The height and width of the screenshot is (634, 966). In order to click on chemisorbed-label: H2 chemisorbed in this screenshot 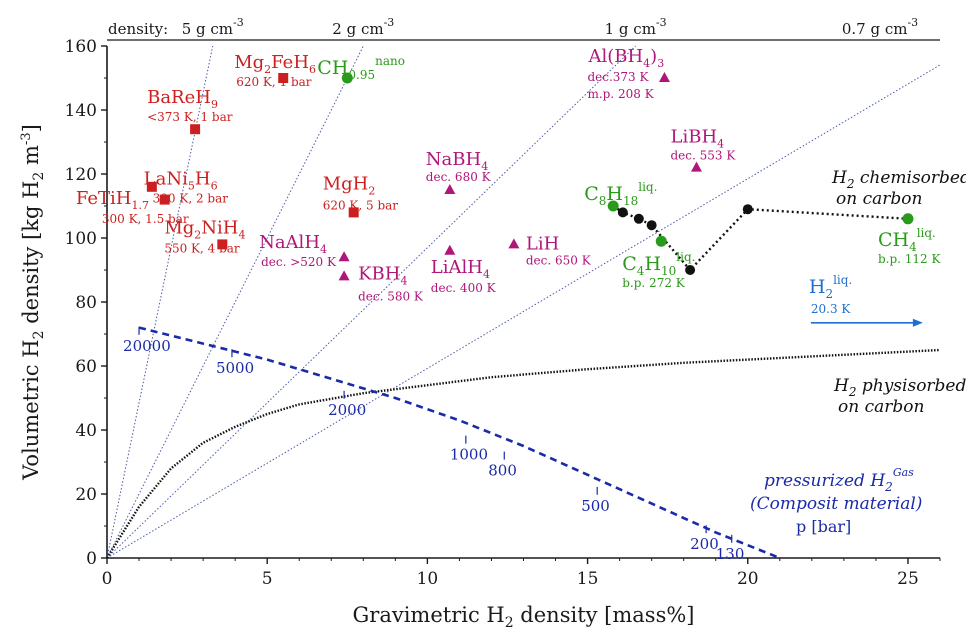, I will do `click(898, 179)`.